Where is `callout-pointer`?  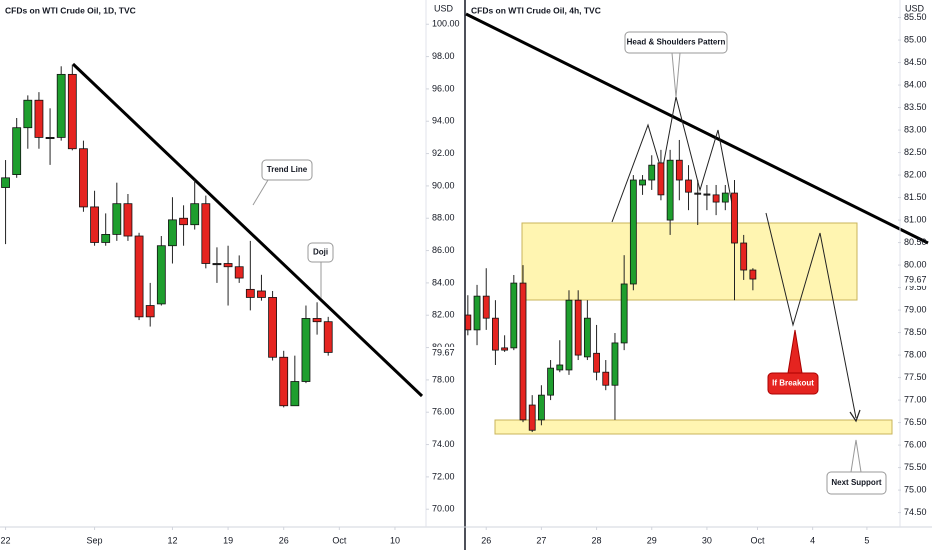
callout-pointer is located at coordinates (260, 192).